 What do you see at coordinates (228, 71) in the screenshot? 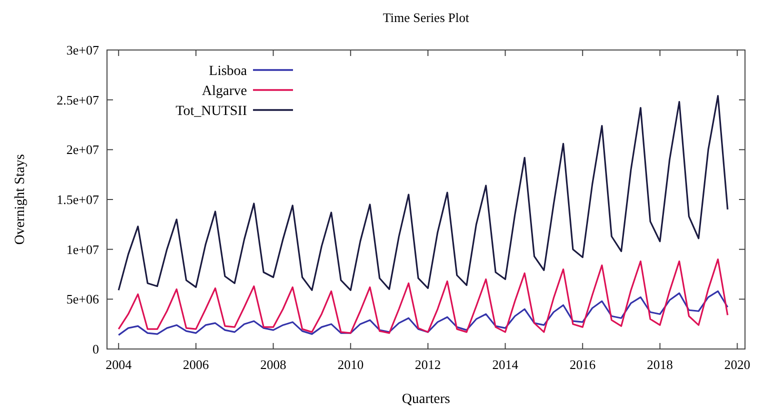
I see `legend-label: Lisboa` at bounding box center [228, 71].